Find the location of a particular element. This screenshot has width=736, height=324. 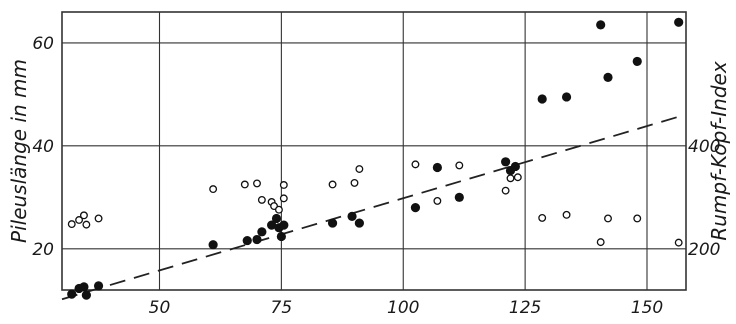

y2-tick-label: 200 is located at coordinates (704, 250).